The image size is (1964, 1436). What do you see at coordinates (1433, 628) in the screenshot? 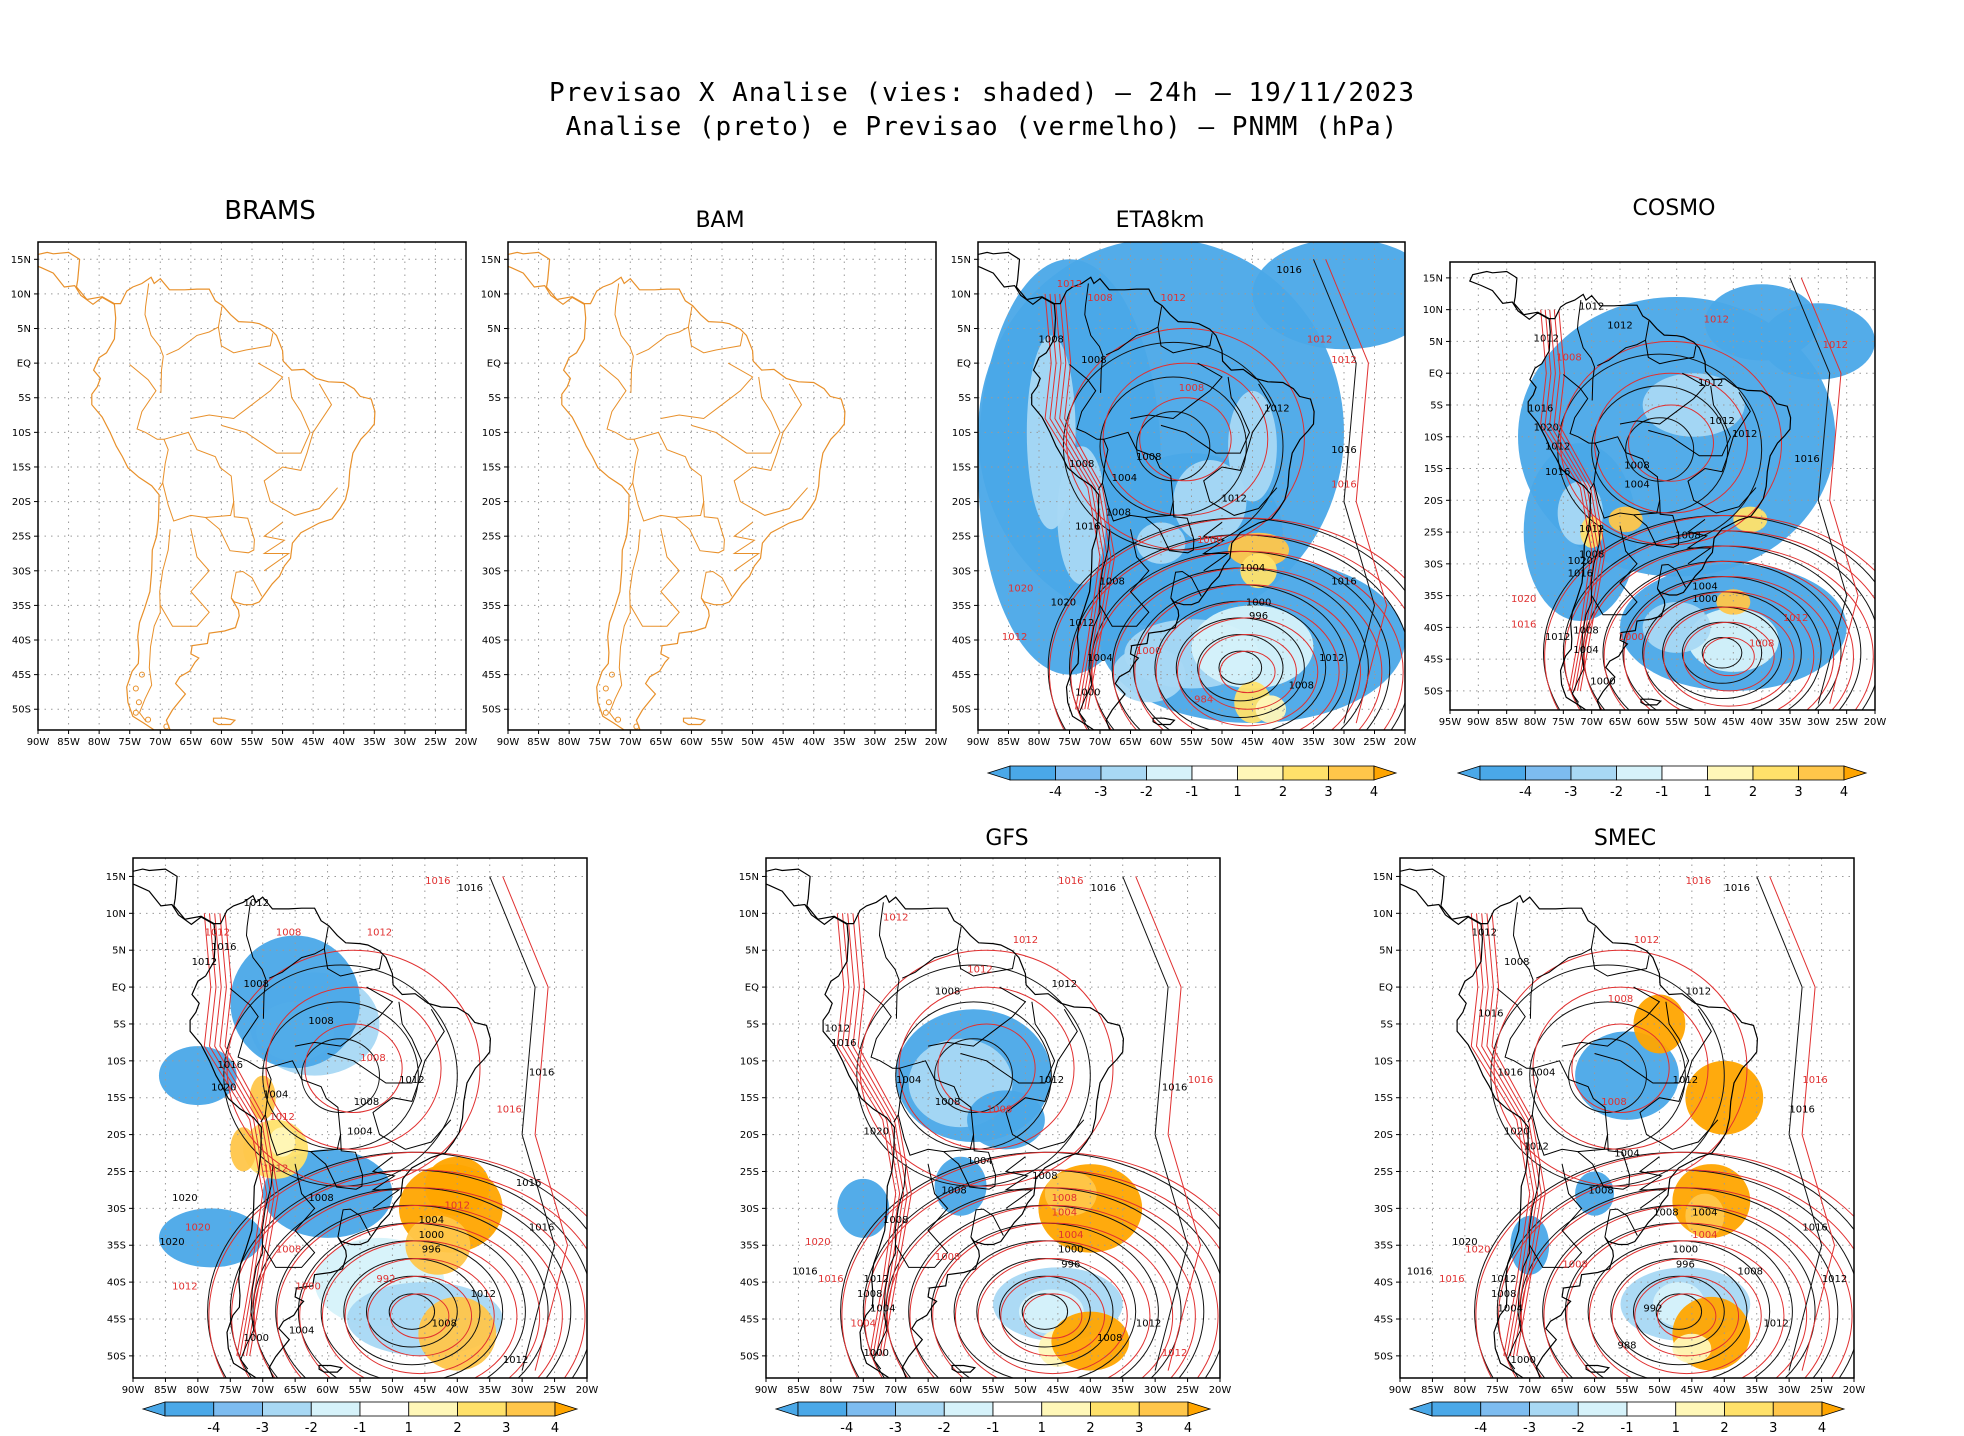
I see `lat-label: 40S` at bounding box center [1433, 628].